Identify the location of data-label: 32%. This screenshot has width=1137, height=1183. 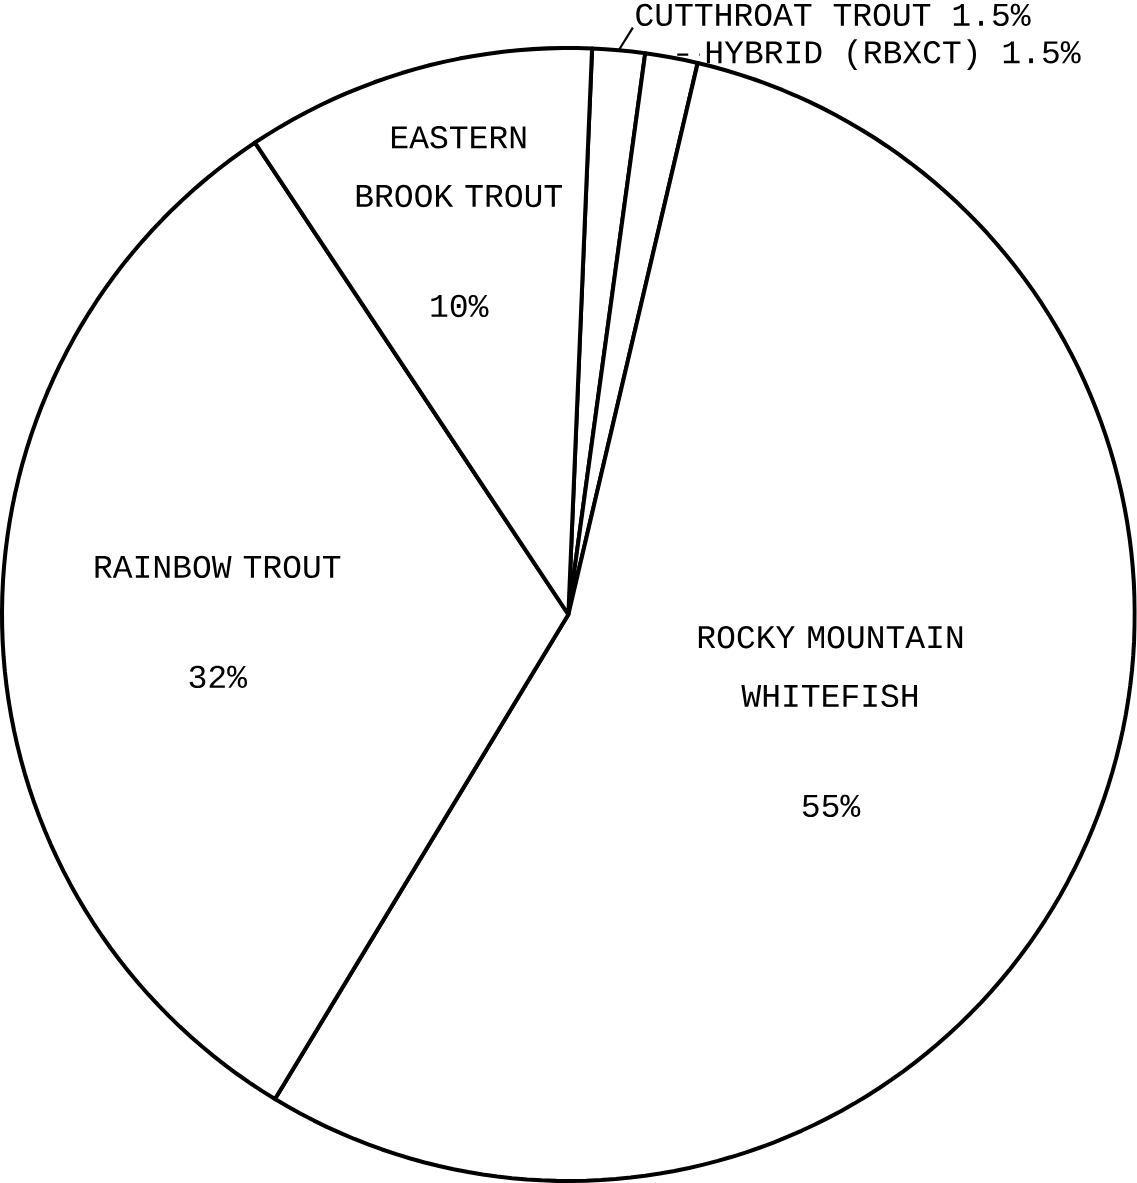
(218, 677).